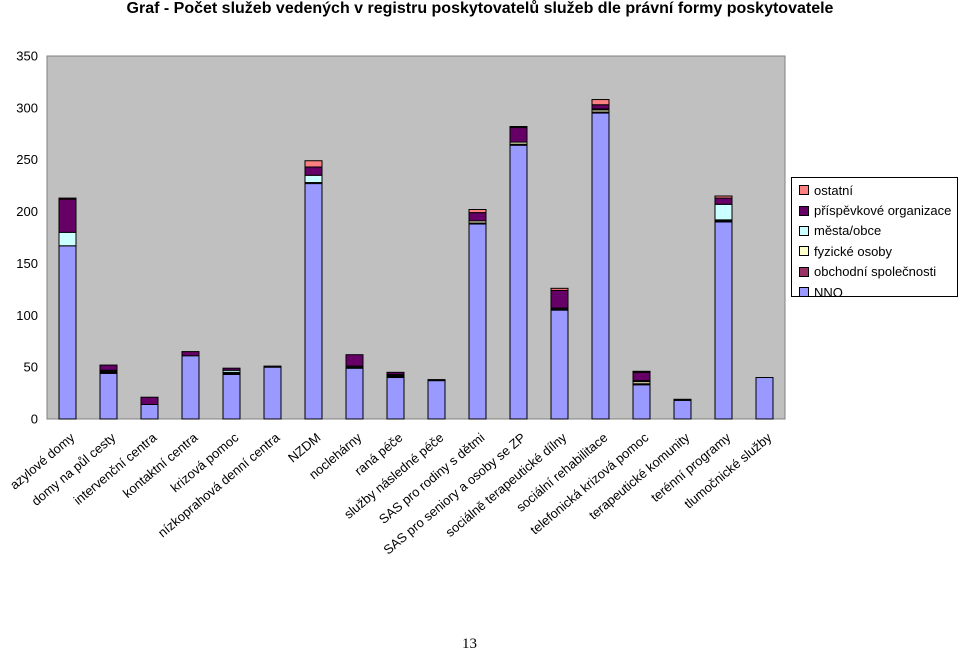  Describe the element at coordinates (469, 644) in the screenshot. I see `page-number: 13` at that location.